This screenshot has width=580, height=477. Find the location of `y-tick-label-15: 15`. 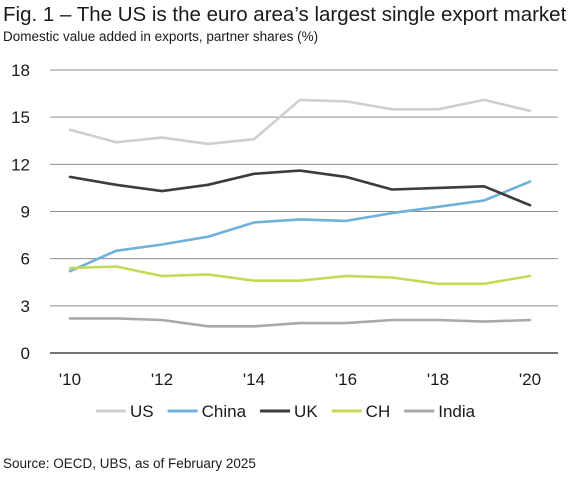

y-tick-label-15: 15 is located at coordinates (20, 117).